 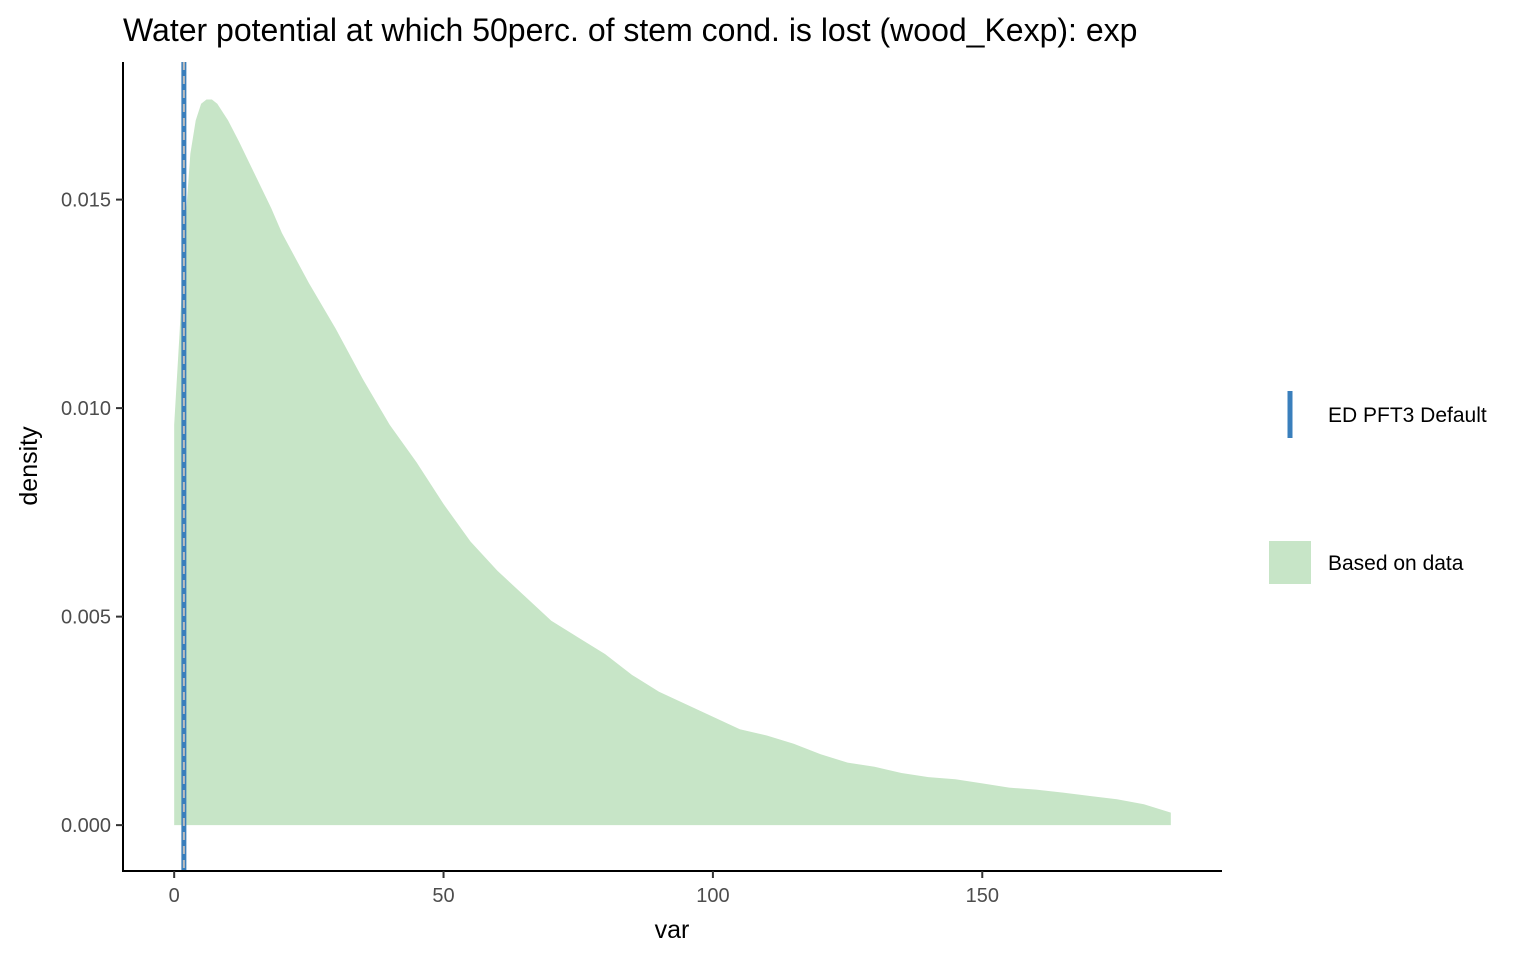 I want to click on x-axis-ticks: 0 50 100 150, so click(x=584, y=889).